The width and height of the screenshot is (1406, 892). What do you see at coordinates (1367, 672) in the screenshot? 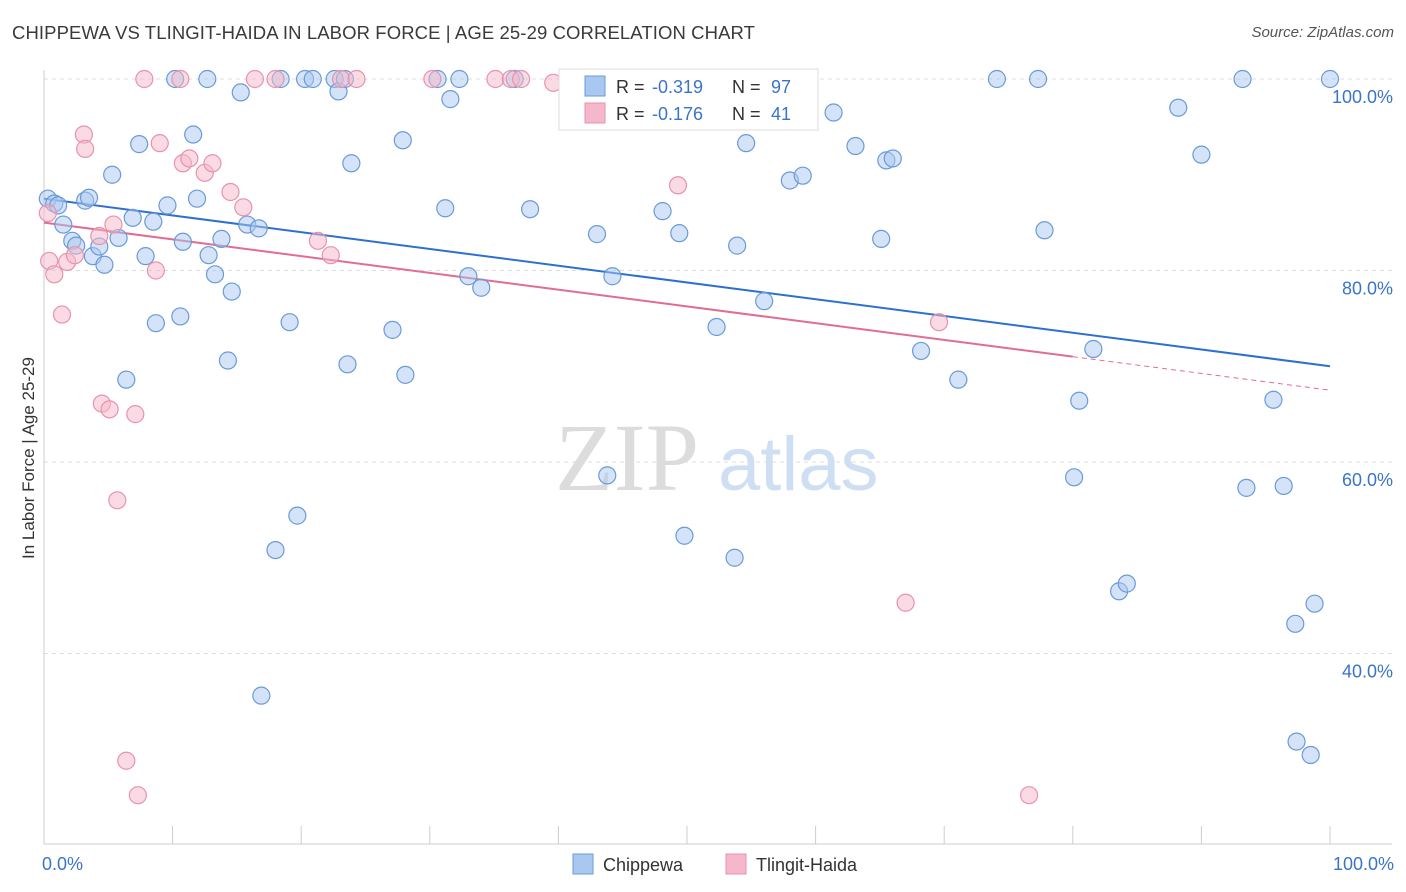
I see `y-tick-label-3: 40.0%` at bounding box center [1367, 672].